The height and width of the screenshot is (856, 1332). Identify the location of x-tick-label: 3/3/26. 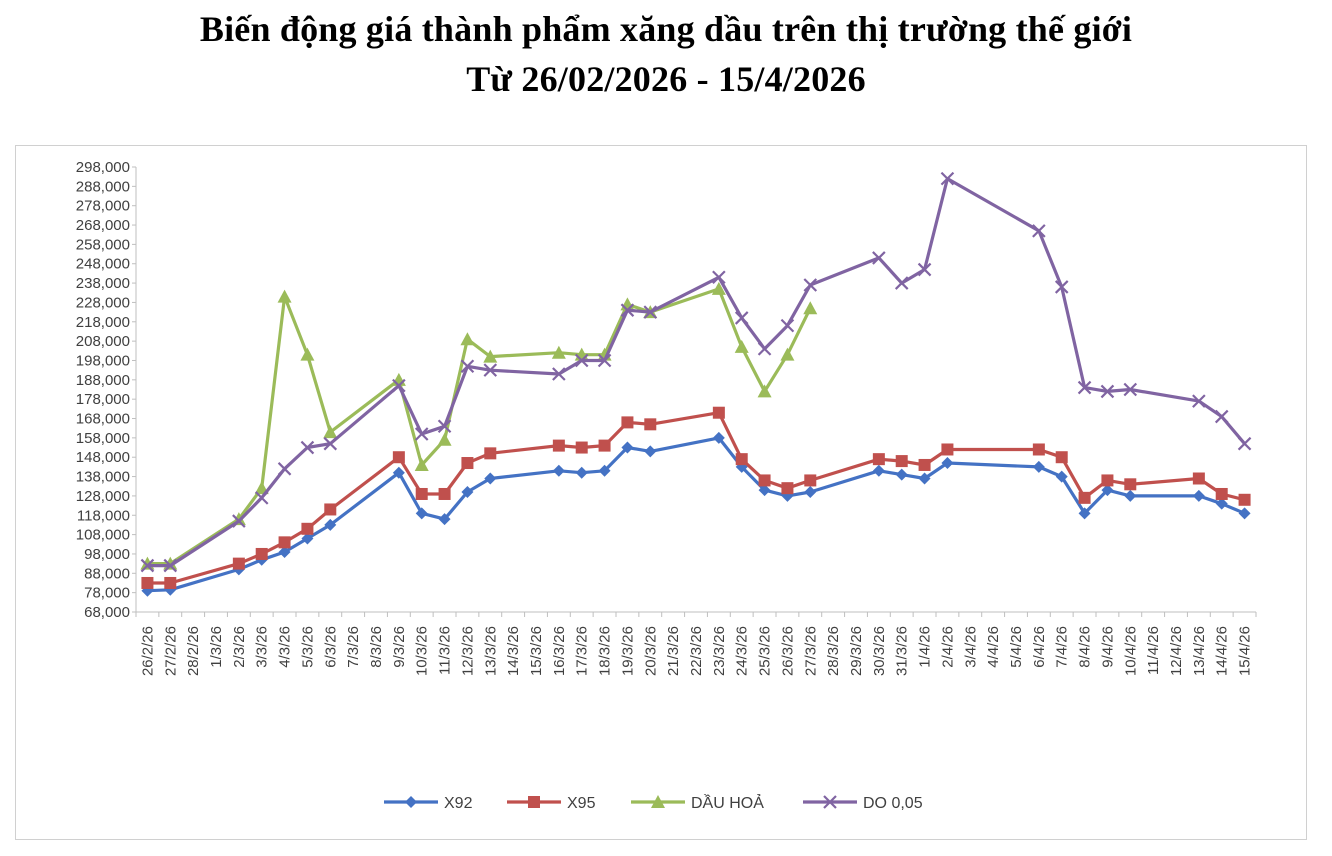
(262, 647).